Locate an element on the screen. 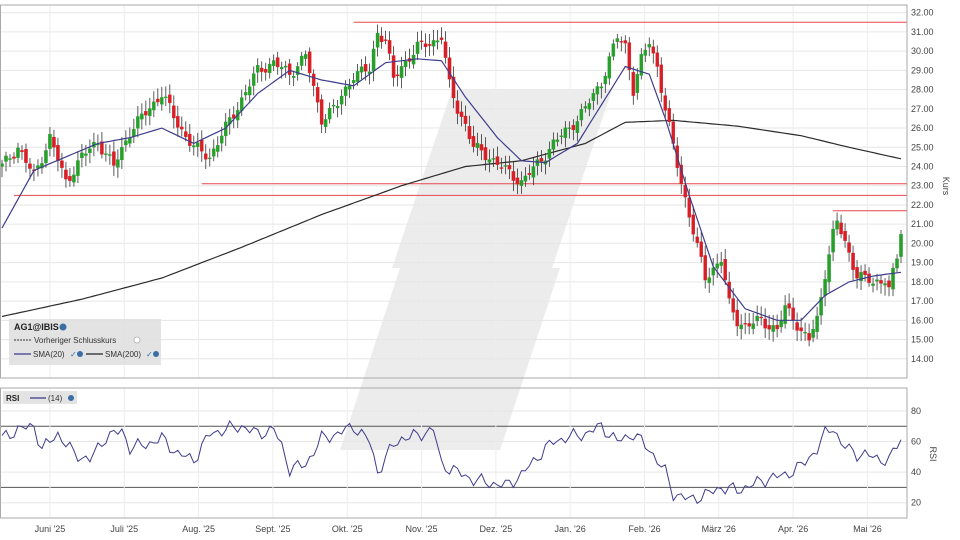 Image resolution: width=960 pixels, height=540 pixels. sma200-check-icon: ✓ is located at coordinates (149, 354).